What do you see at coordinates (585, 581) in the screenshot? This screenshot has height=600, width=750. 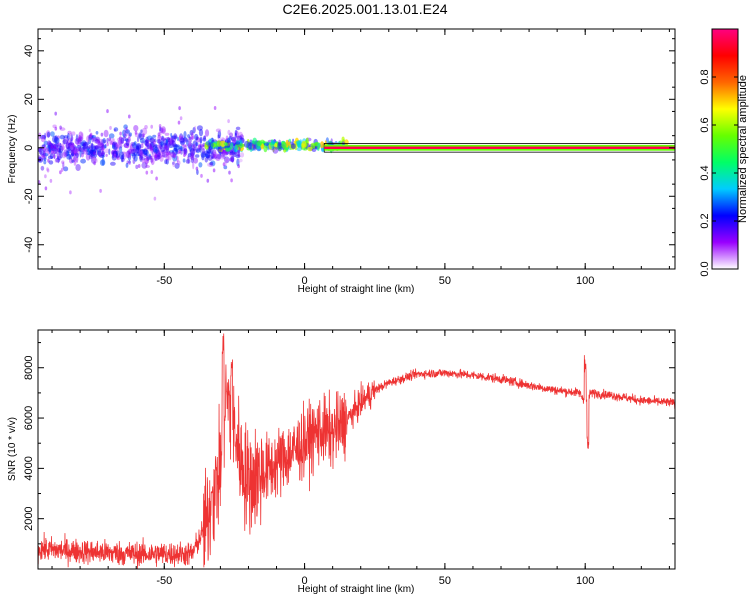 I see `snr-x-tick-label: 100` at bounding box center [585, 581].